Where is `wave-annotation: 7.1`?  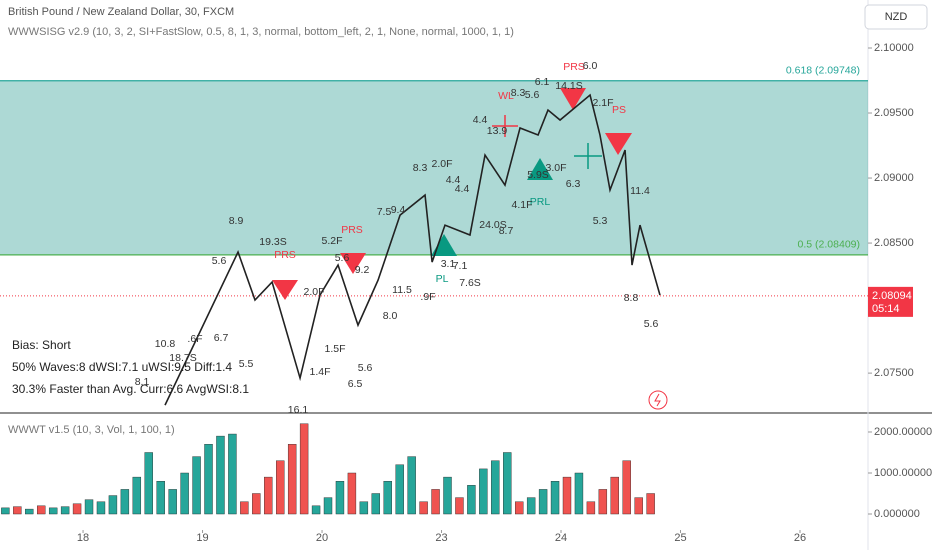
wave-annotation: 7.1 is located at coordinates (460, 266).